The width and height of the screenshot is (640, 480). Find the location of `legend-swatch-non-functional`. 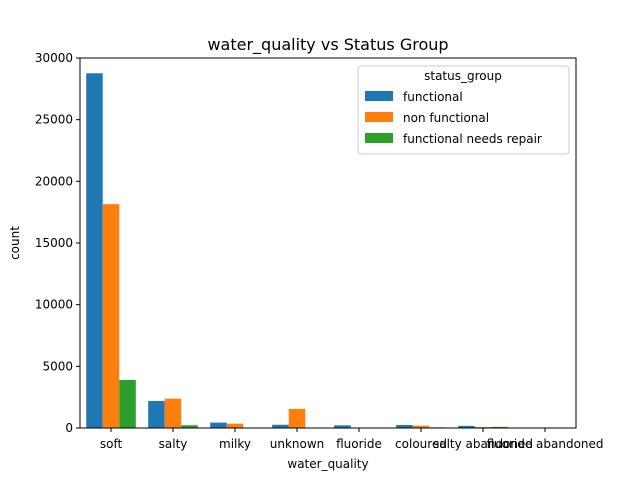

legend-swatch-non-functional is located at coordinates (379, 117).